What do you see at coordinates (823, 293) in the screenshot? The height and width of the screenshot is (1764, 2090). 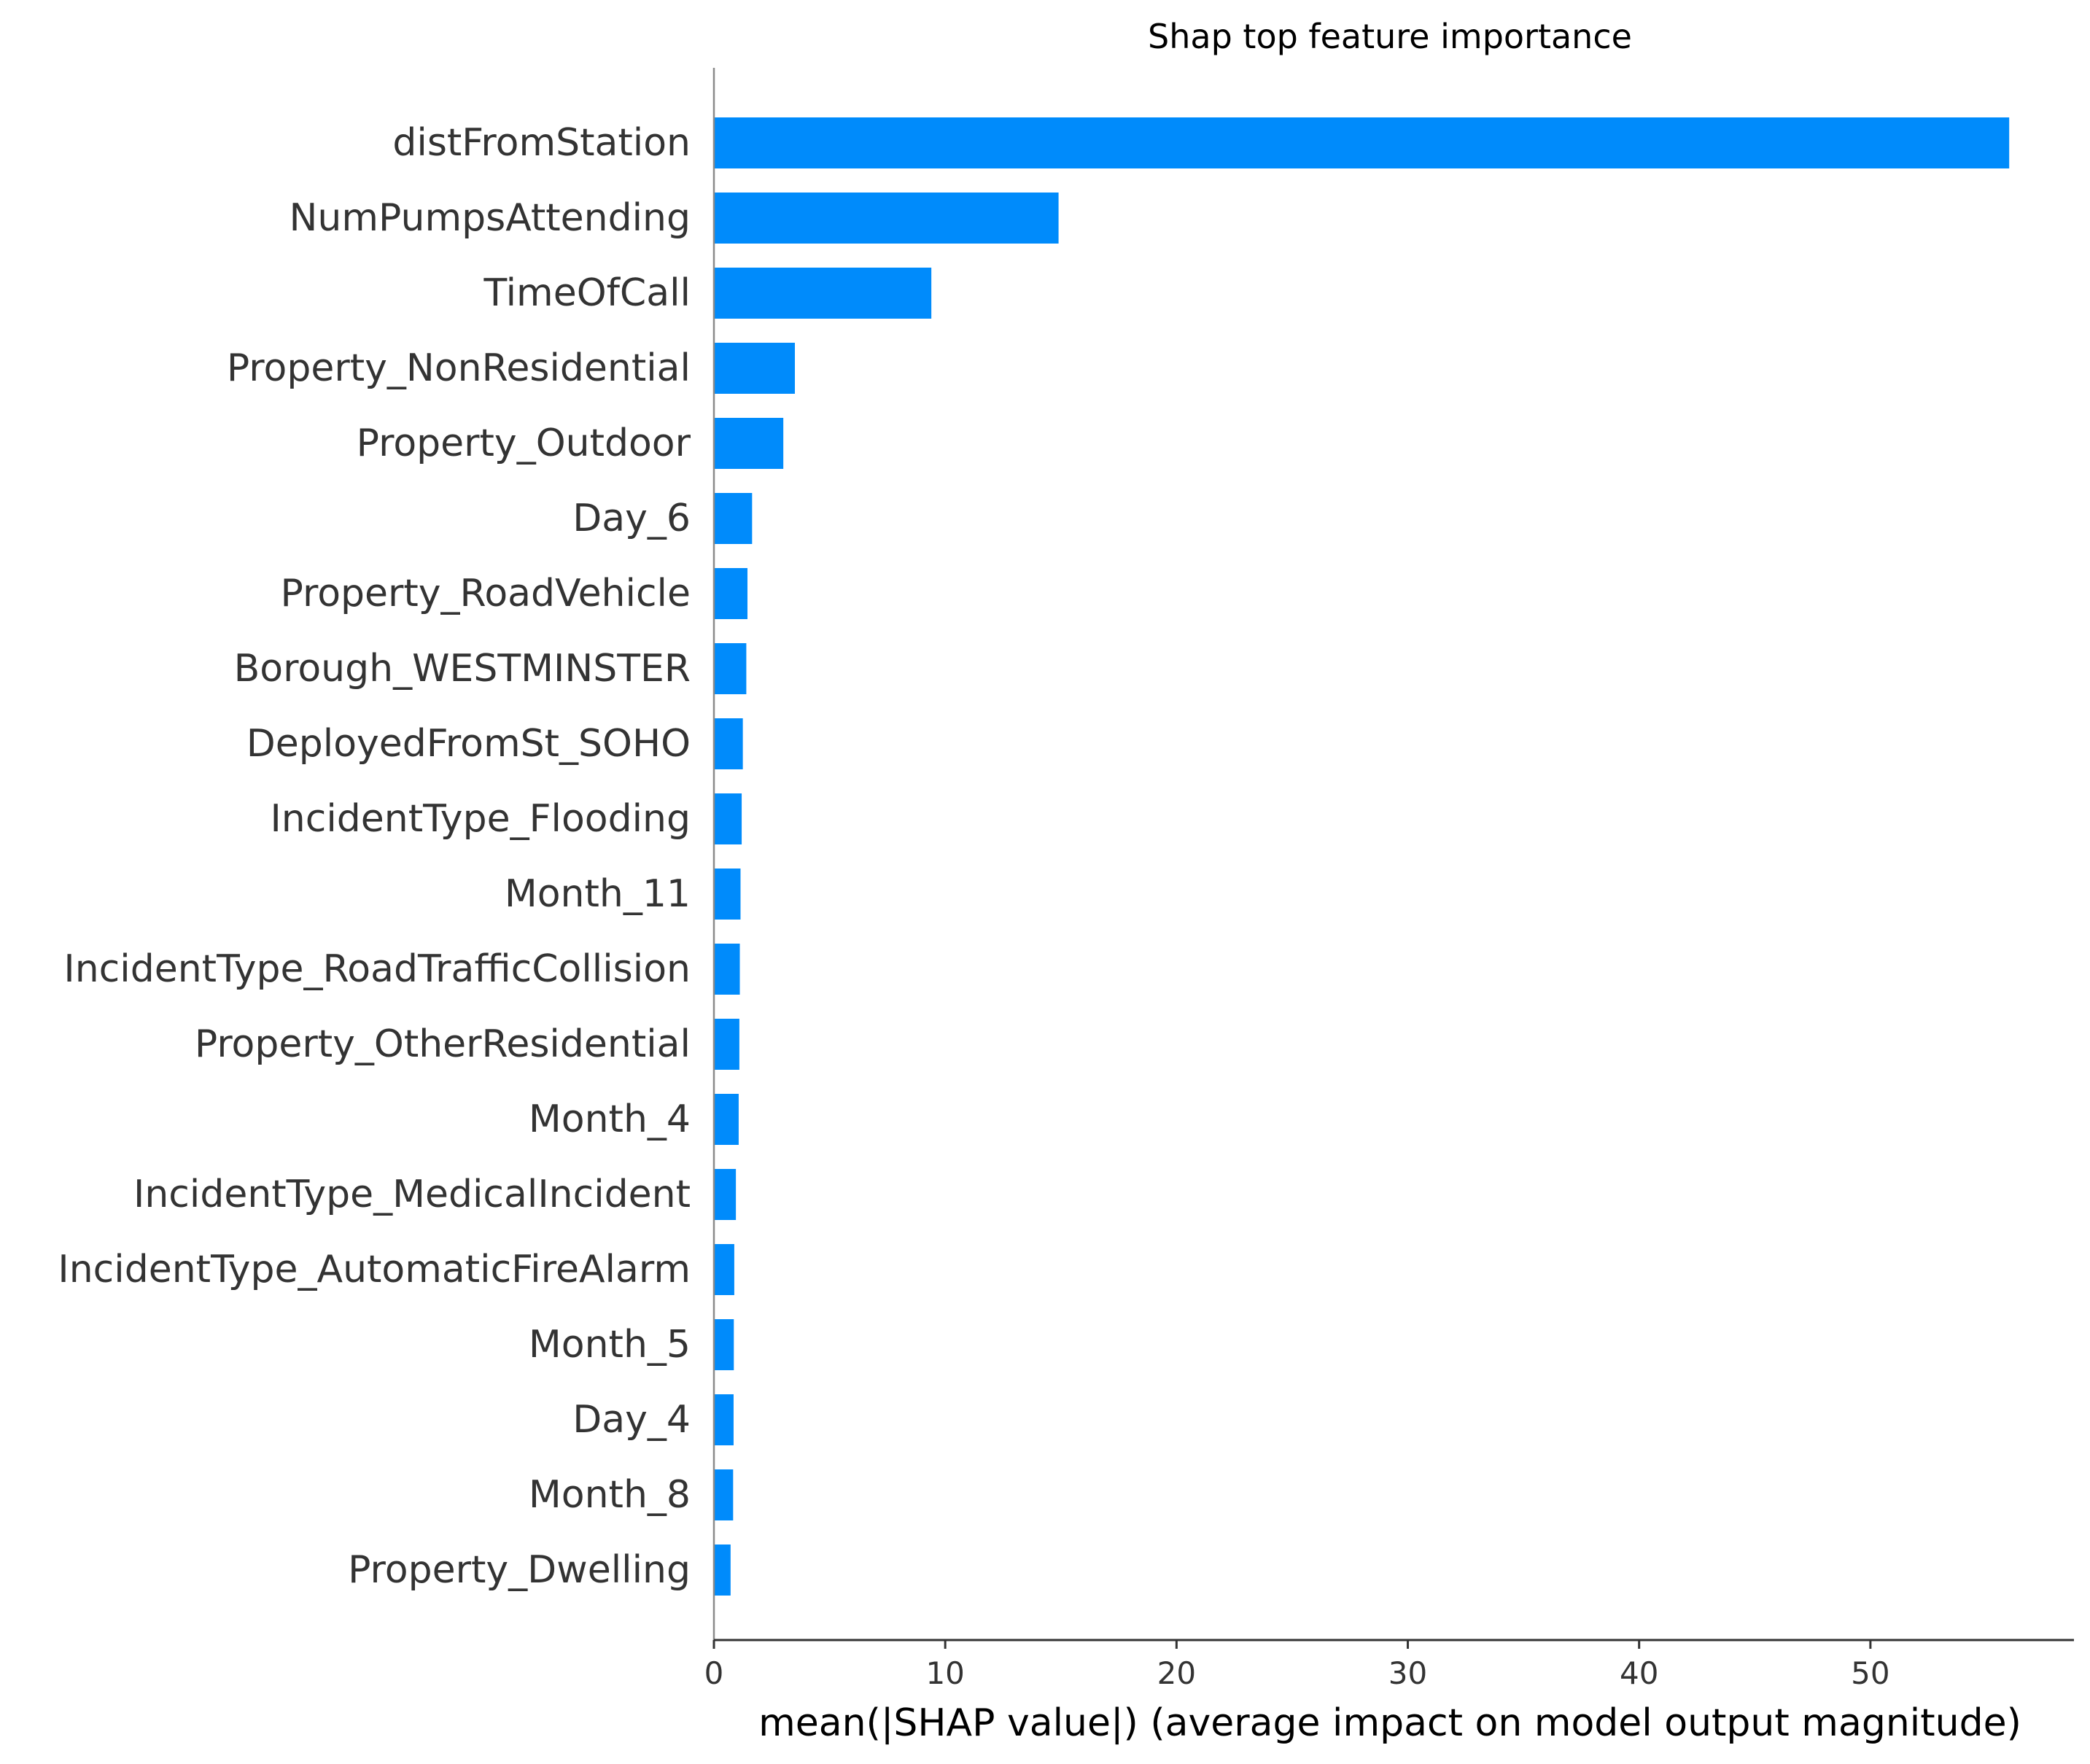 I see `bar-TimeOfCall` at bounding box center [823, 293].